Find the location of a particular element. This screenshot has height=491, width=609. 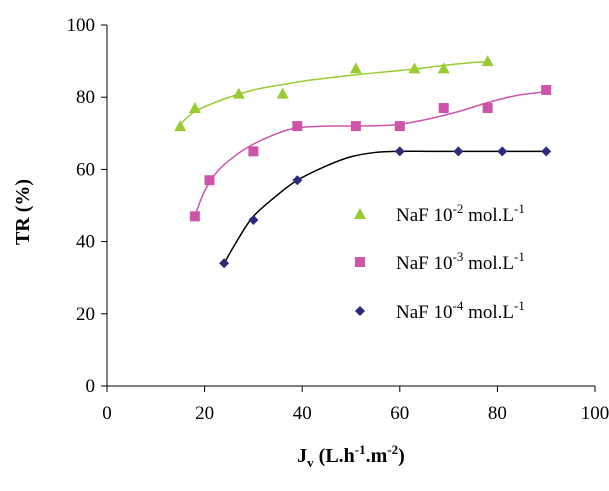

y-tick-label: 20 is located at coordinates (85, 314).